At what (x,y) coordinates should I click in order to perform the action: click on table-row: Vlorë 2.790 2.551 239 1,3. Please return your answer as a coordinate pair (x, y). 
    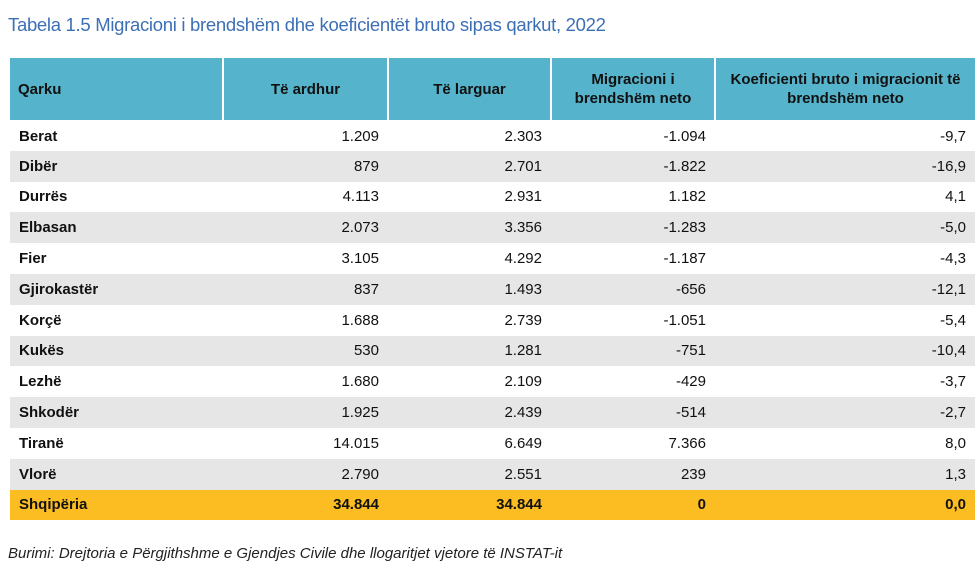
    Looking at the image, I should click on (492, 474).